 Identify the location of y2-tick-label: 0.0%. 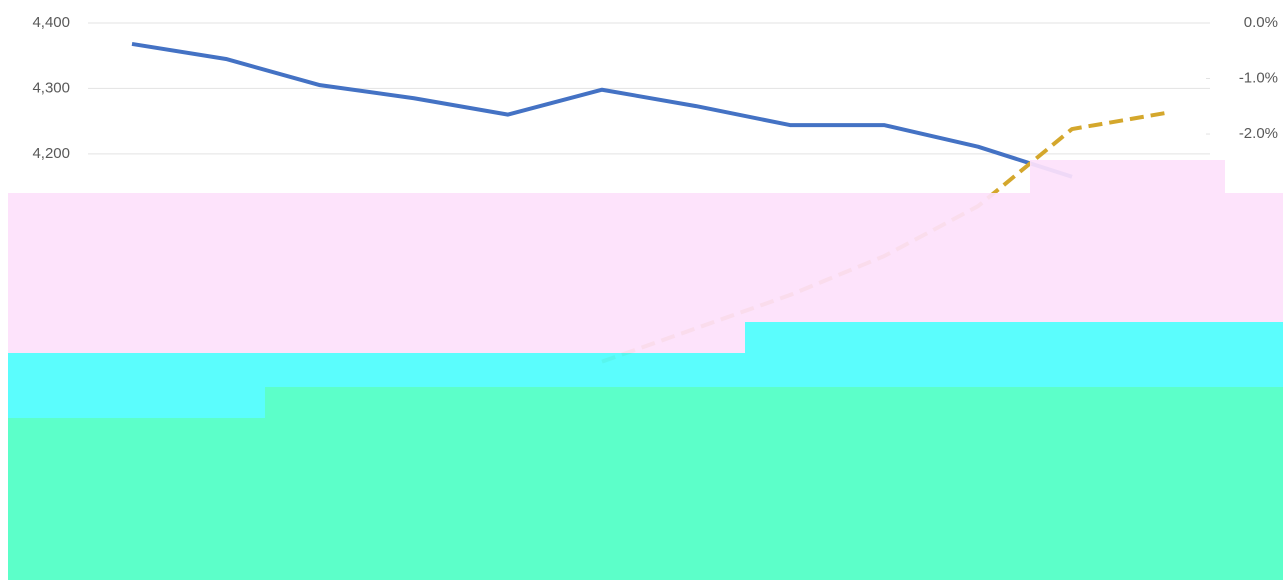
(1261, 22).